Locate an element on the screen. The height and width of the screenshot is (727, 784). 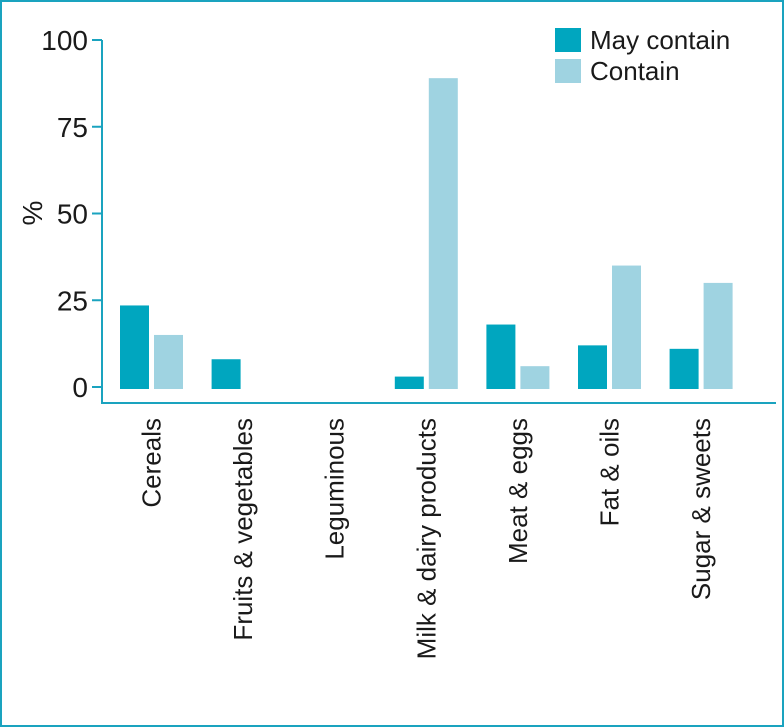
y-tick-label: 50 is located at coordinates (72, 214).